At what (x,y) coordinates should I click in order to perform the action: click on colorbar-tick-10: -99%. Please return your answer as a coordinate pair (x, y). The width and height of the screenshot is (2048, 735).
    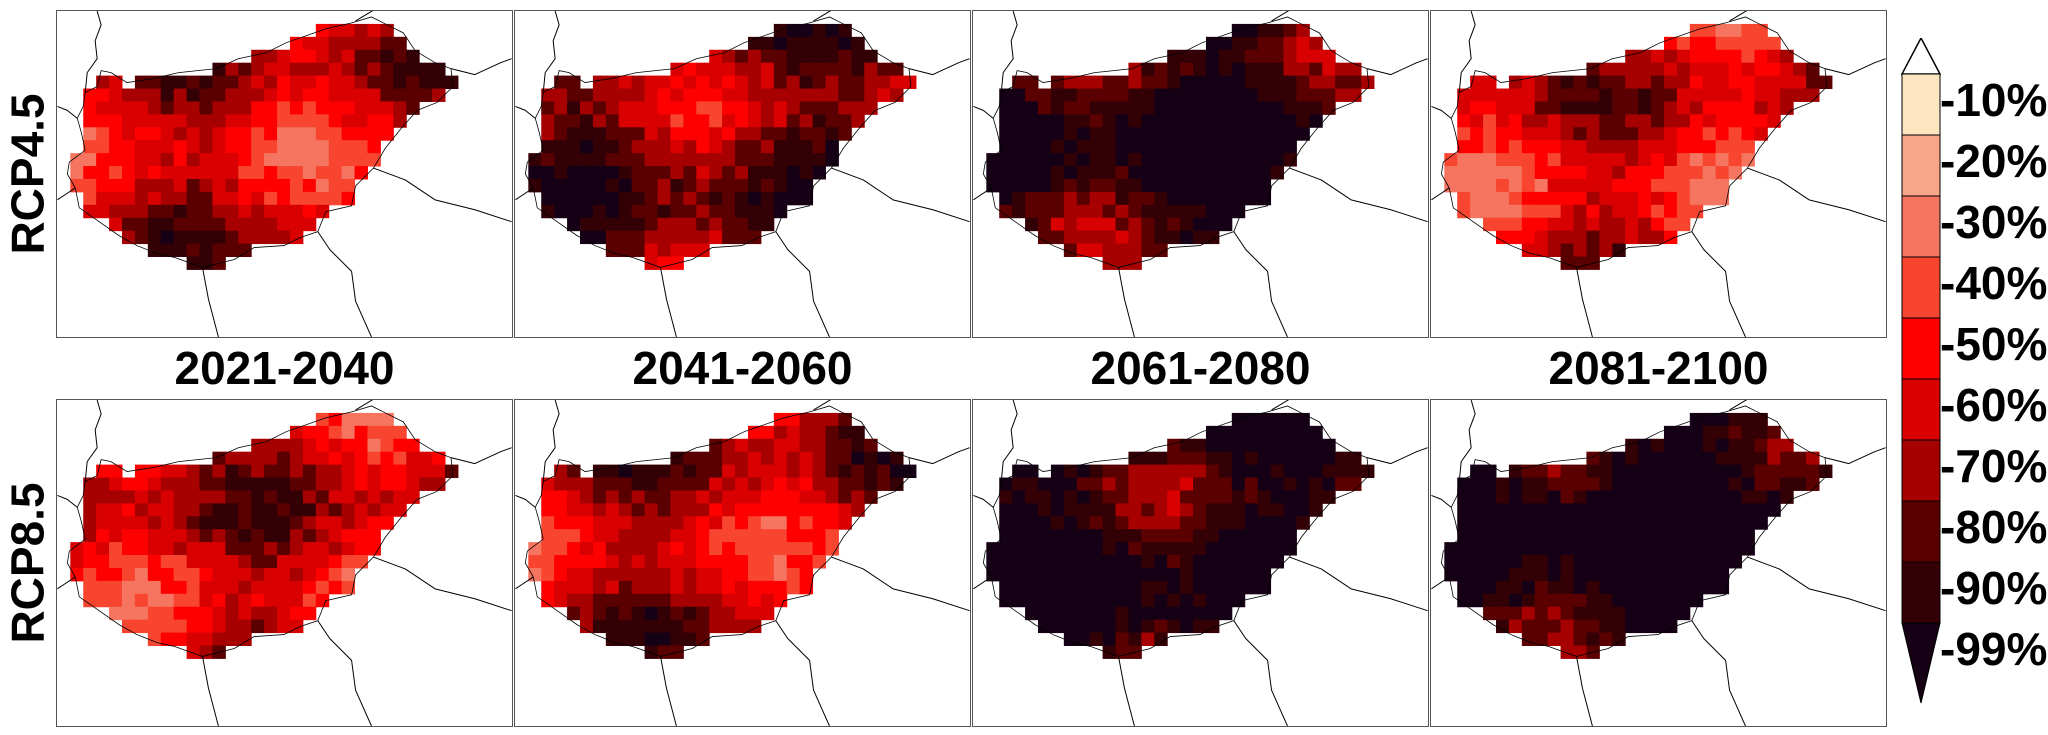
    Looking at the image, I should click on (1994, 649).